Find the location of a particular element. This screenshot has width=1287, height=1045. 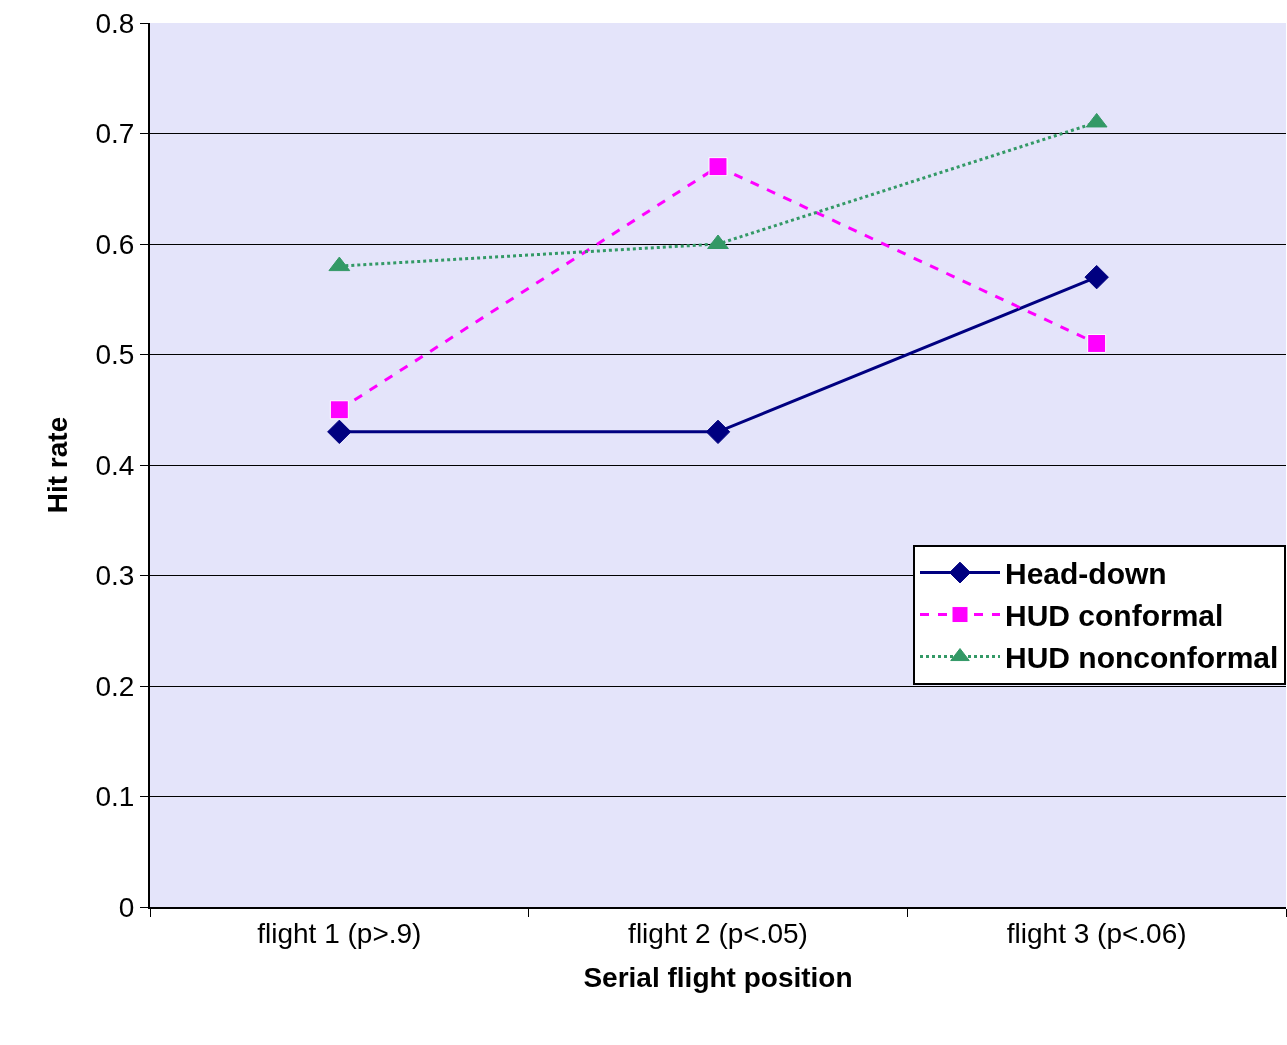

y-tick-label: 0 is located at coordinates (126, 907).